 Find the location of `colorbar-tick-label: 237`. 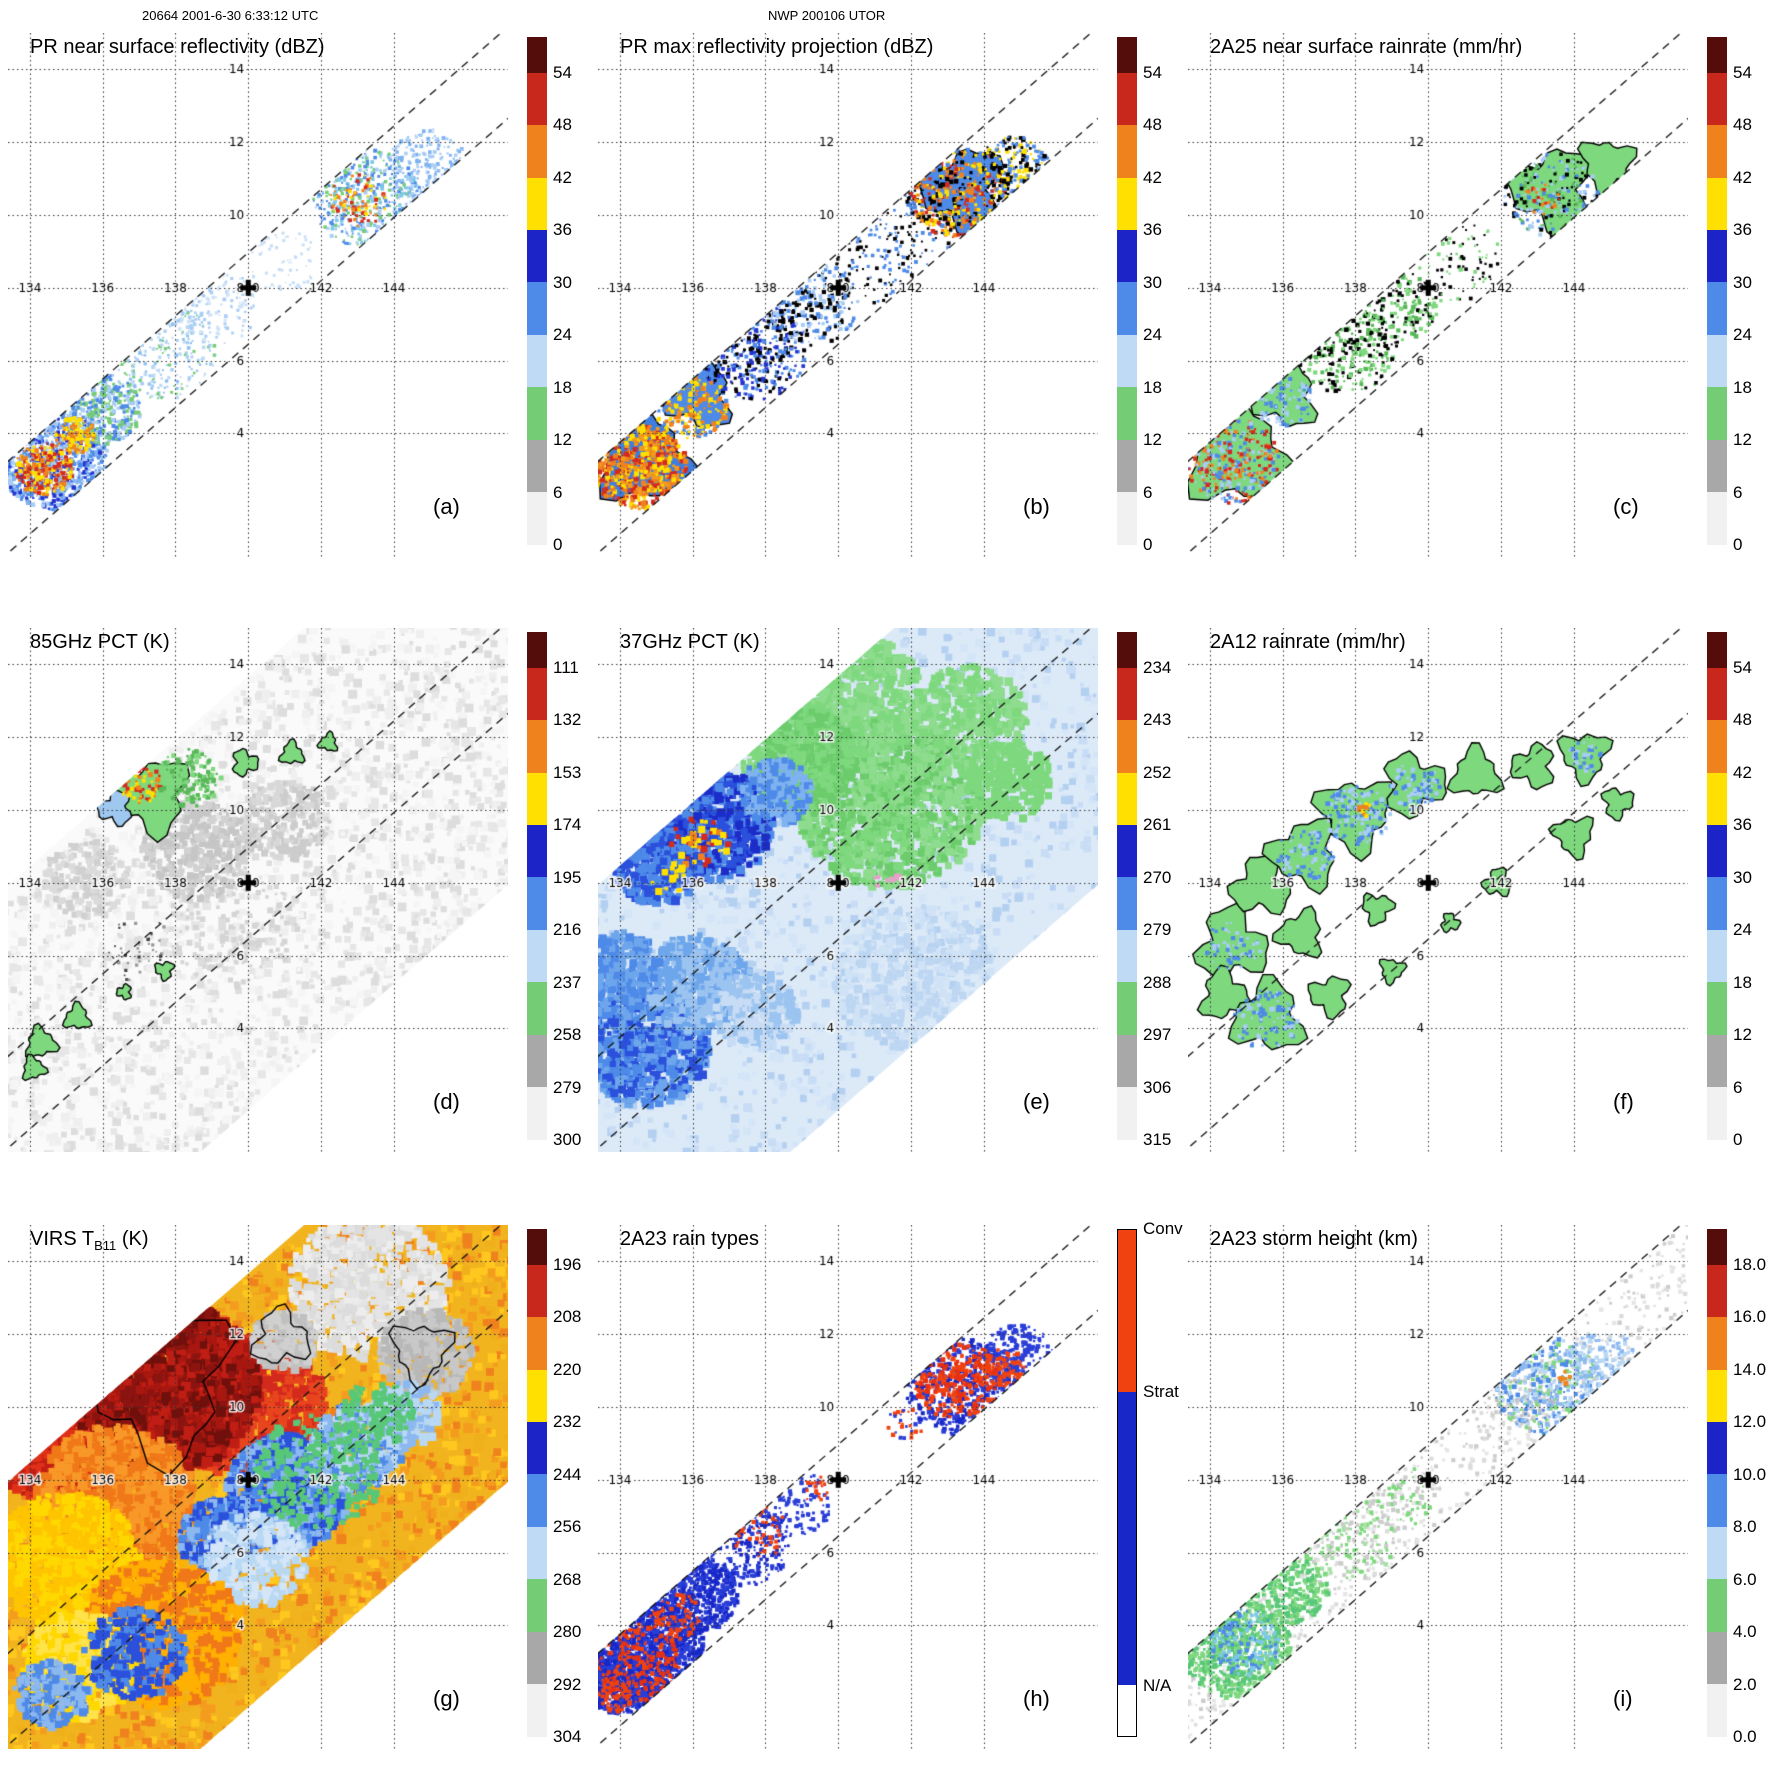

colorbar-tick-label: 237 is located at coordinates (567, 982).